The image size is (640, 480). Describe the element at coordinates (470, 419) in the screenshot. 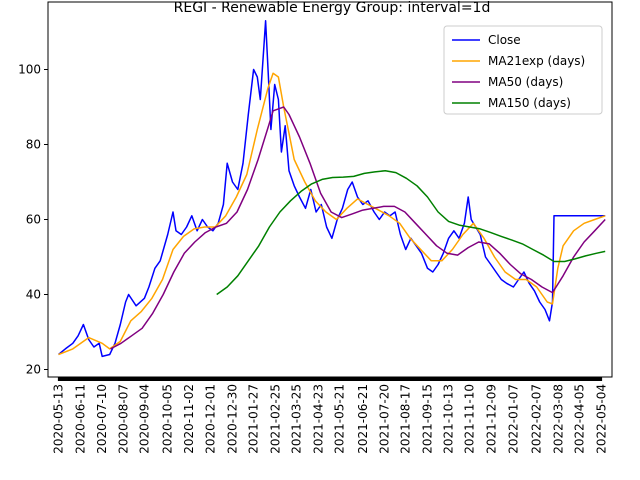

I see `x-tick-label: 2021-11-10` at that location.